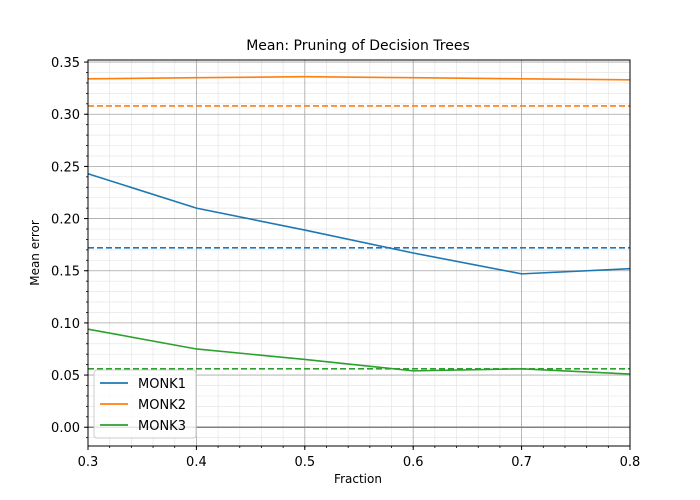 The width and height of the screenshot is (700, 500). I want to click on x-tick-label: 0.8, so click(630, 462).